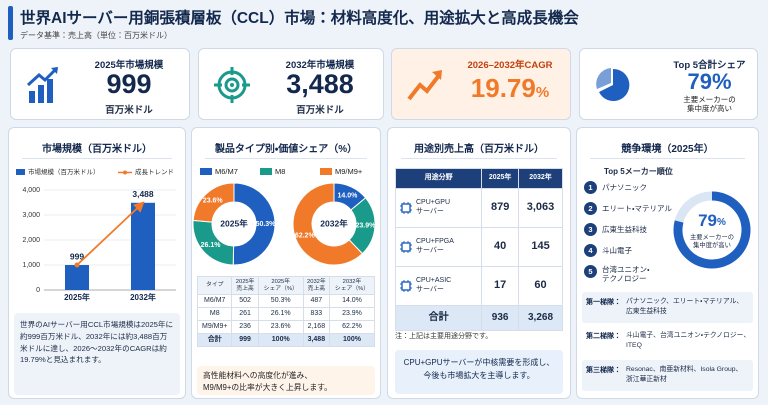 The height and width of the screenshot is (405, 768). What do you see at coordinates (709, 104) in the screenshot?
I see `kpi-note: 主要メーカーの 集中度が高い` at bounding box center [709, 104].